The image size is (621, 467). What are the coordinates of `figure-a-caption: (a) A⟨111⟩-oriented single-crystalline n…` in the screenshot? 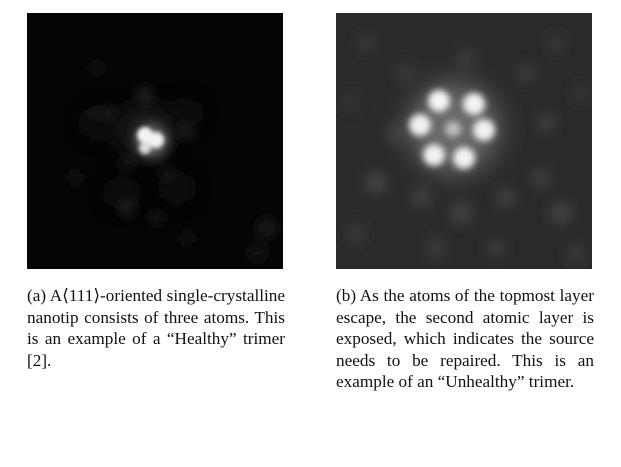 It's located at (156, 328).